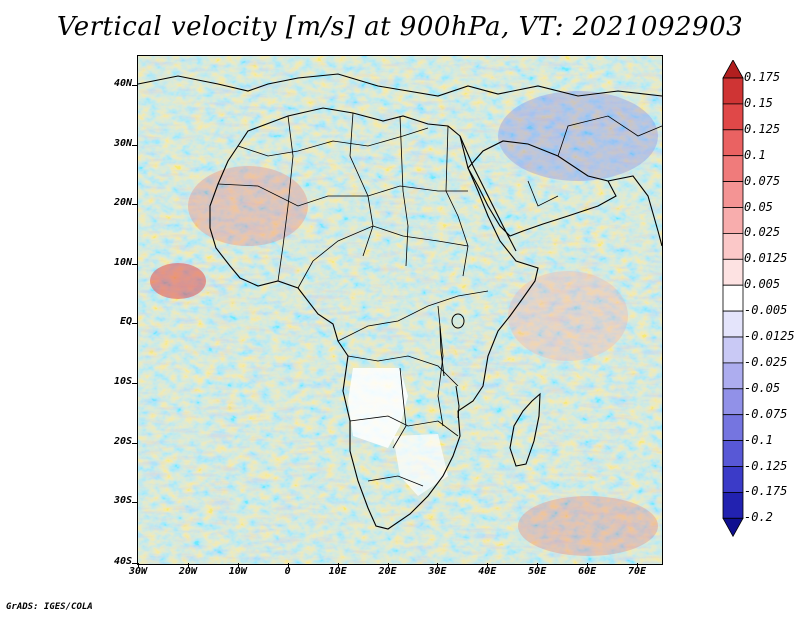  Describe the element at coordinates (122, 381) in the screenshot. I see `lat-label: 10S` at that location.